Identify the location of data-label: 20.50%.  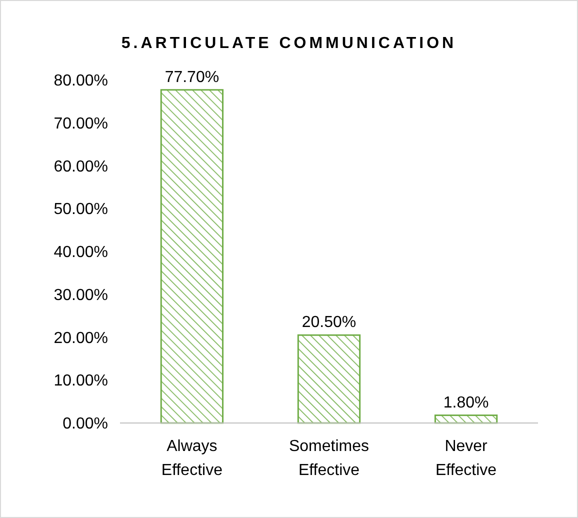
(329, 323).